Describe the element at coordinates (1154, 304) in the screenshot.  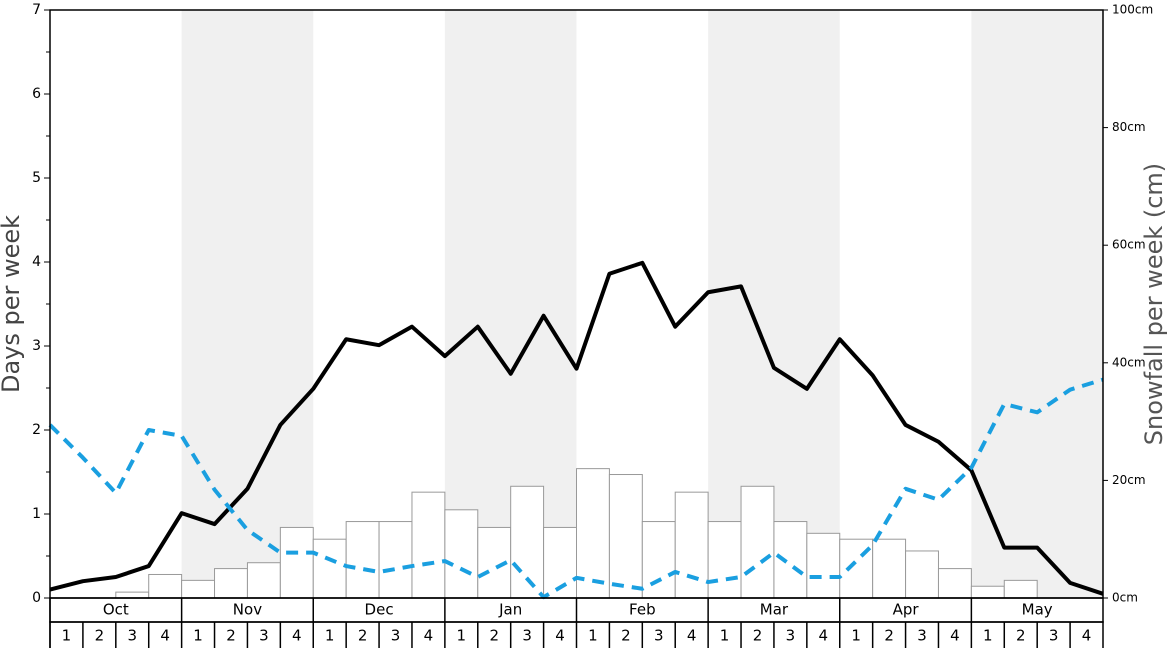
I see `y2-axis-label: Snowfall per week (cm)` at that location.